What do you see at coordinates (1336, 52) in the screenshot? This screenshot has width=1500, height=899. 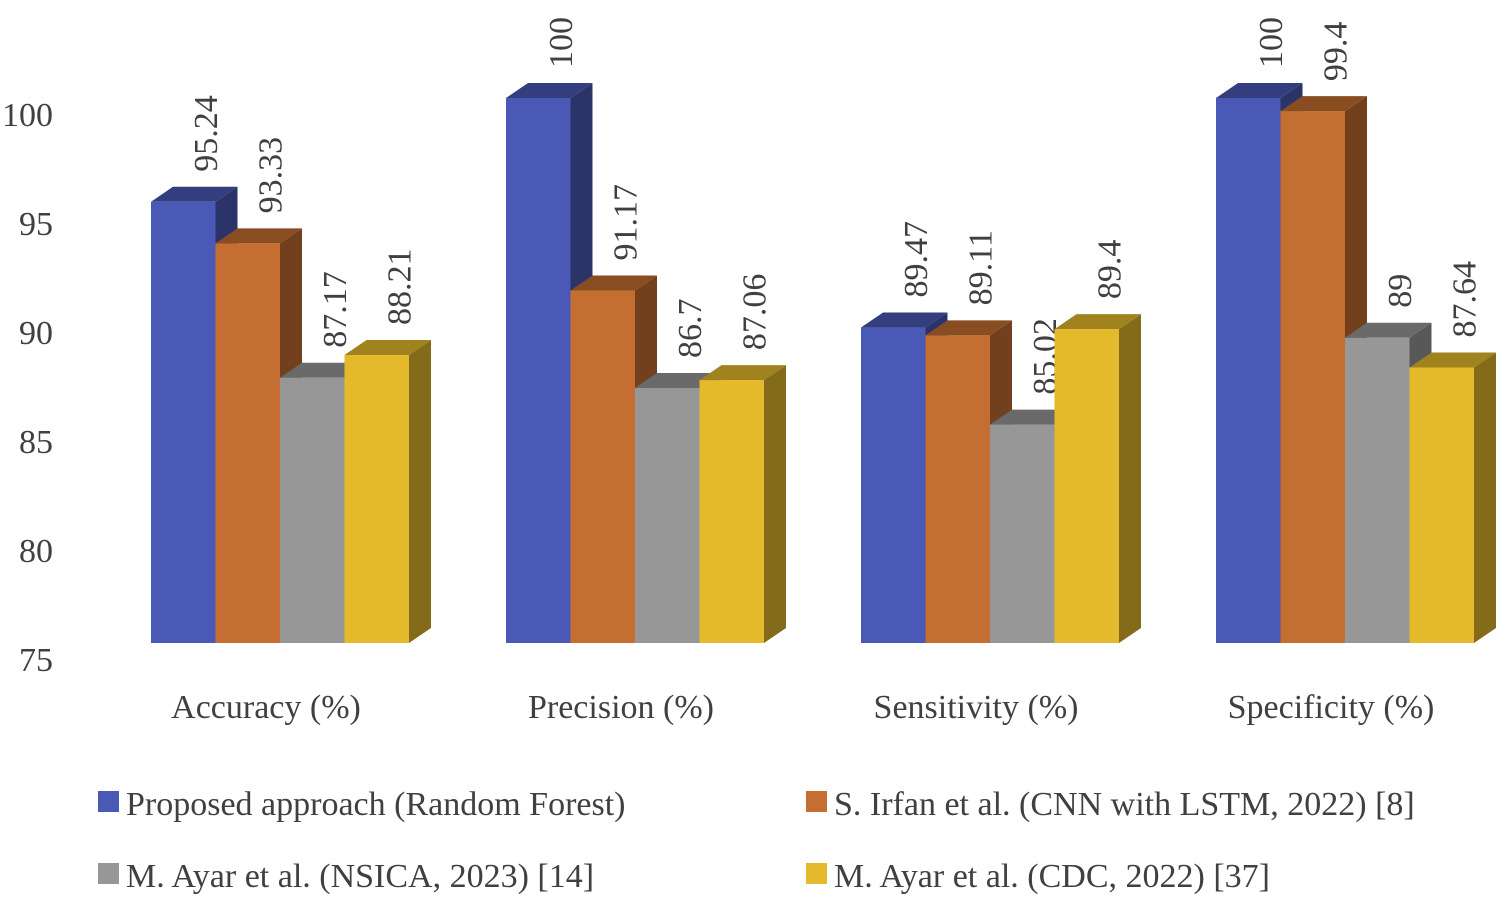 I see `data-label: 99.4` at bounding box center [1336, 52].